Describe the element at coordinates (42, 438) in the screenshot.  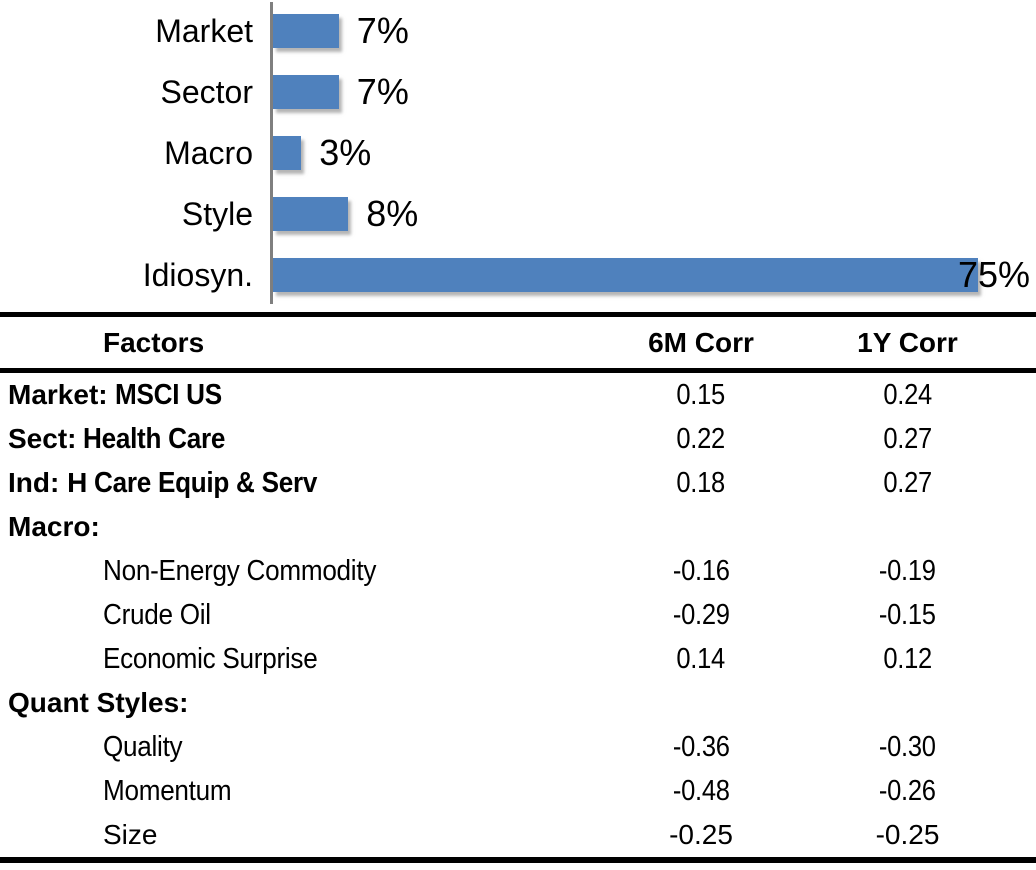
I see `factor-prefix: Sect:` at that location.